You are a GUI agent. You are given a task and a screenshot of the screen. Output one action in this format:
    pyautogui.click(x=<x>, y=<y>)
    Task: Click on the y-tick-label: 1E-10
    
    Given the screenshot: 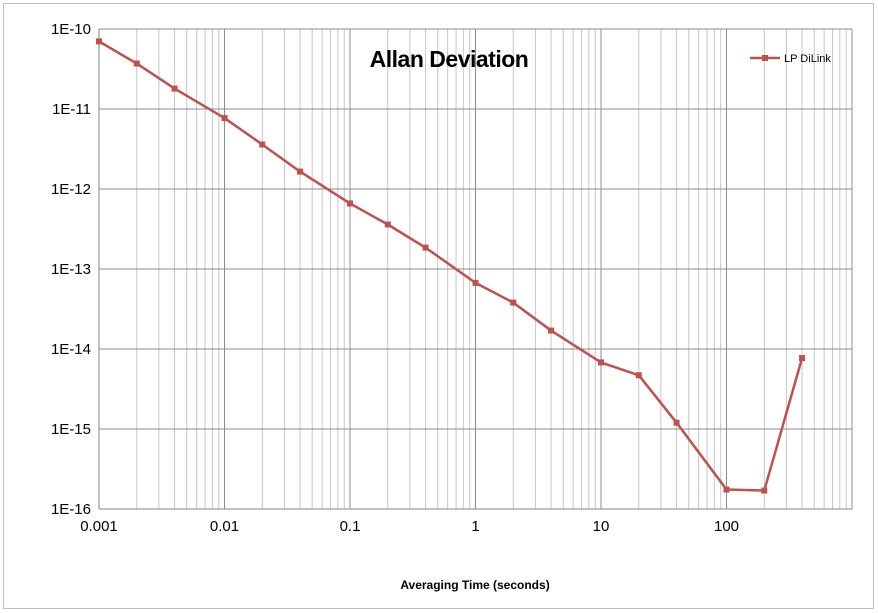 What is the action you would take?
    pyautogui.click(x=71, y=29)
    